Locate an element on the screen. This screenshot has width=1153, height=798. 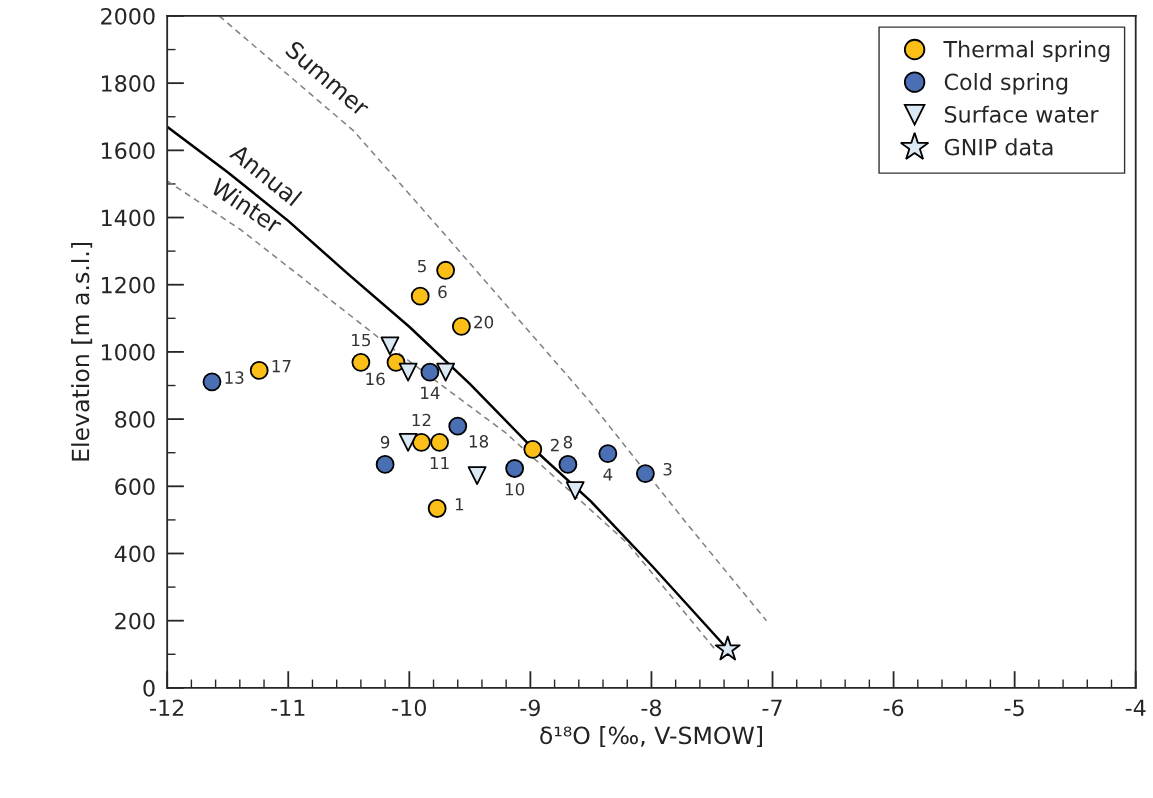
x-tick-label: -10 is located at coordinates (409, 708).